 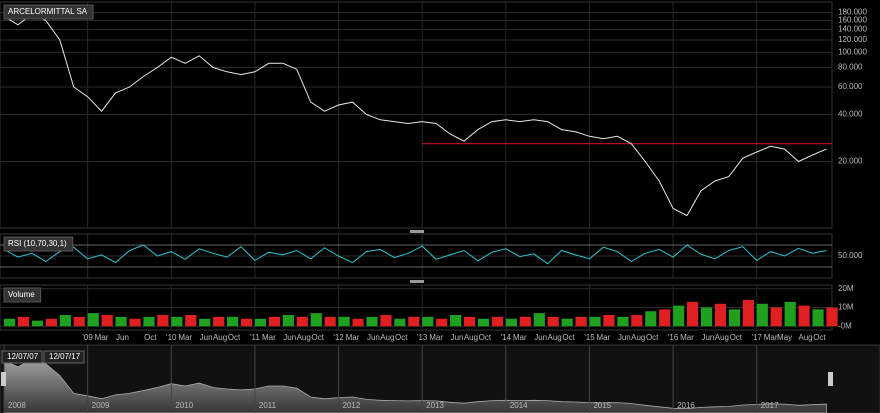 What do you see at coordinates (422, 337) in the screenshot?
I see `x-tick-label: '13` at bounding box center [422, 337].